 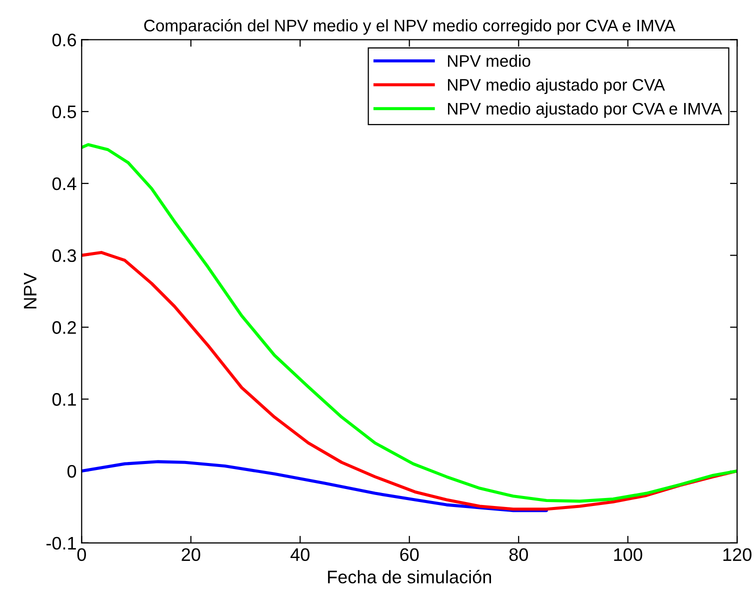 I want to click on line-series, so click(x=315, y=486).